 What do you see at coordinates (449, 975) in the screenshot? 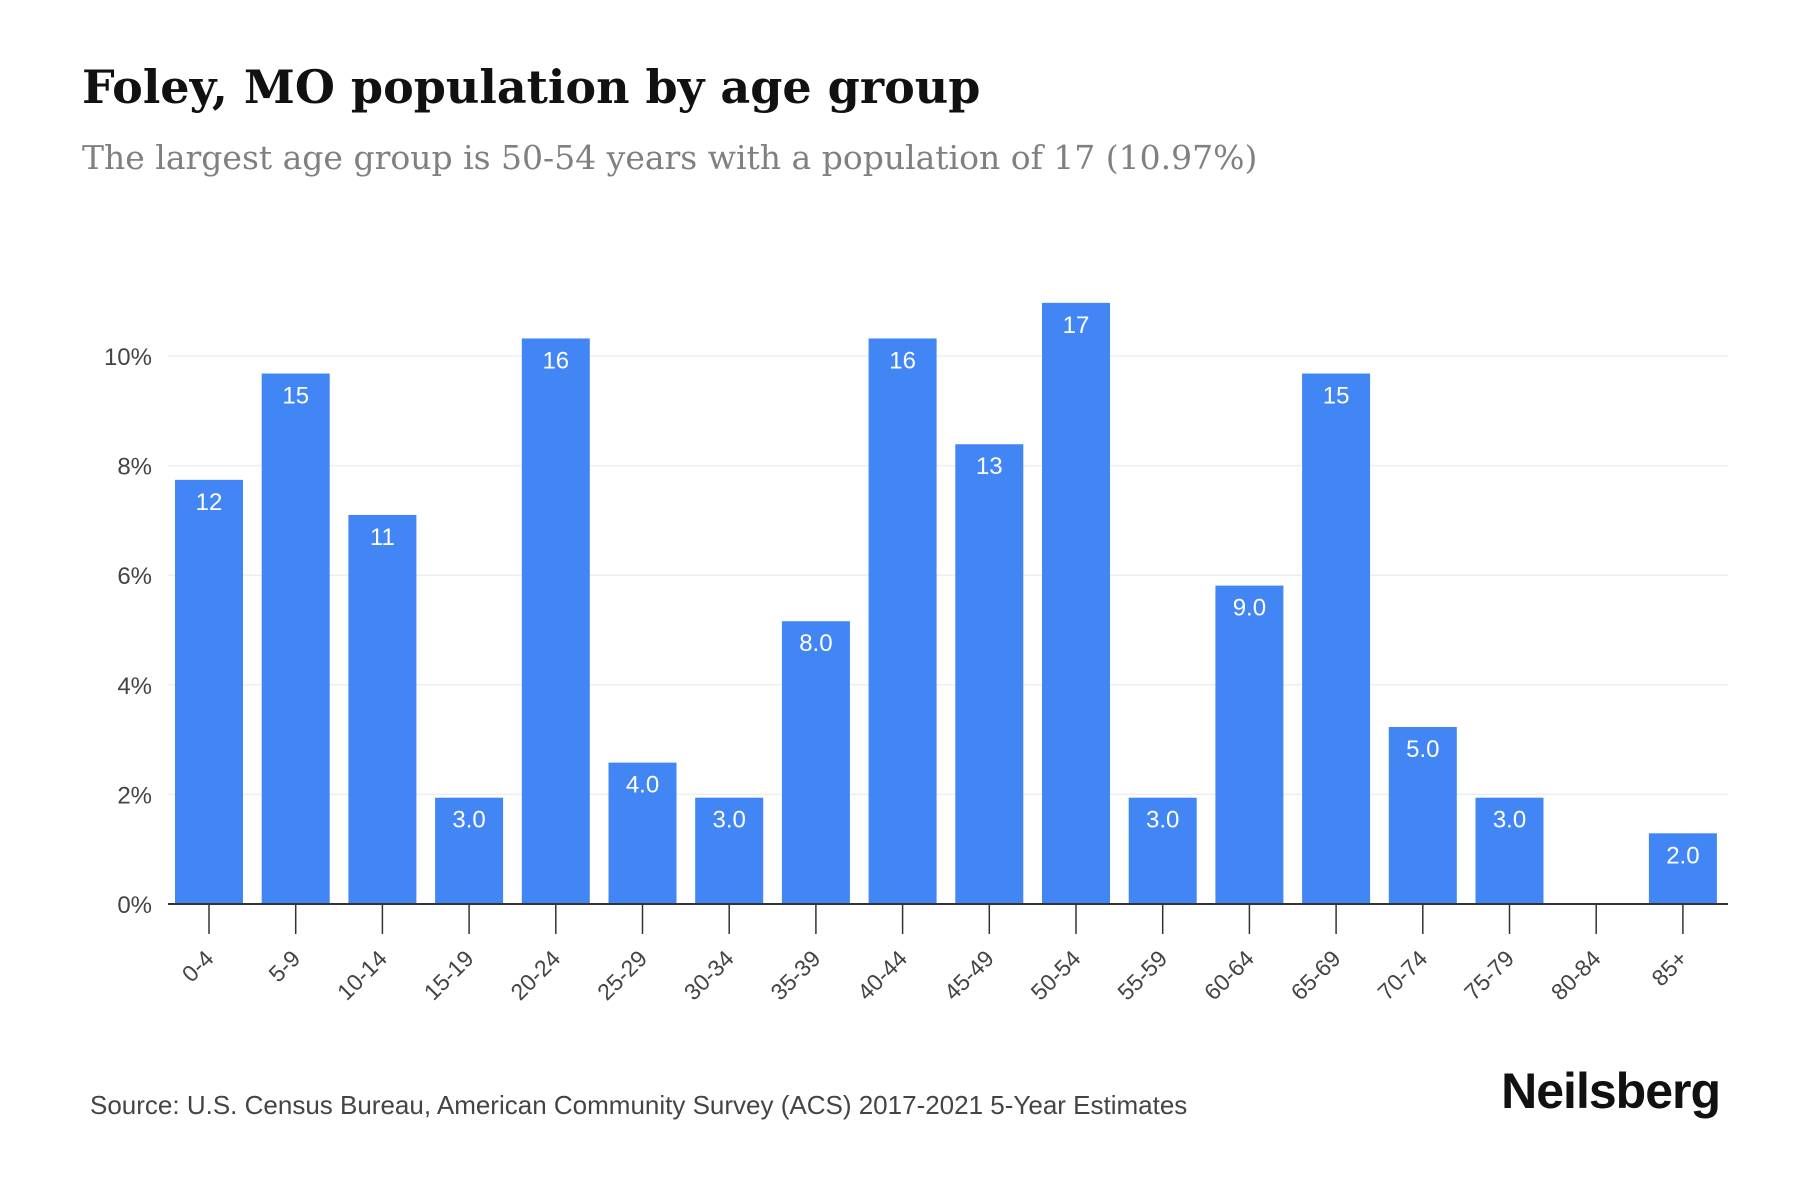
I see `x-tick-label: 15-19` at bounding box center [449, 975].